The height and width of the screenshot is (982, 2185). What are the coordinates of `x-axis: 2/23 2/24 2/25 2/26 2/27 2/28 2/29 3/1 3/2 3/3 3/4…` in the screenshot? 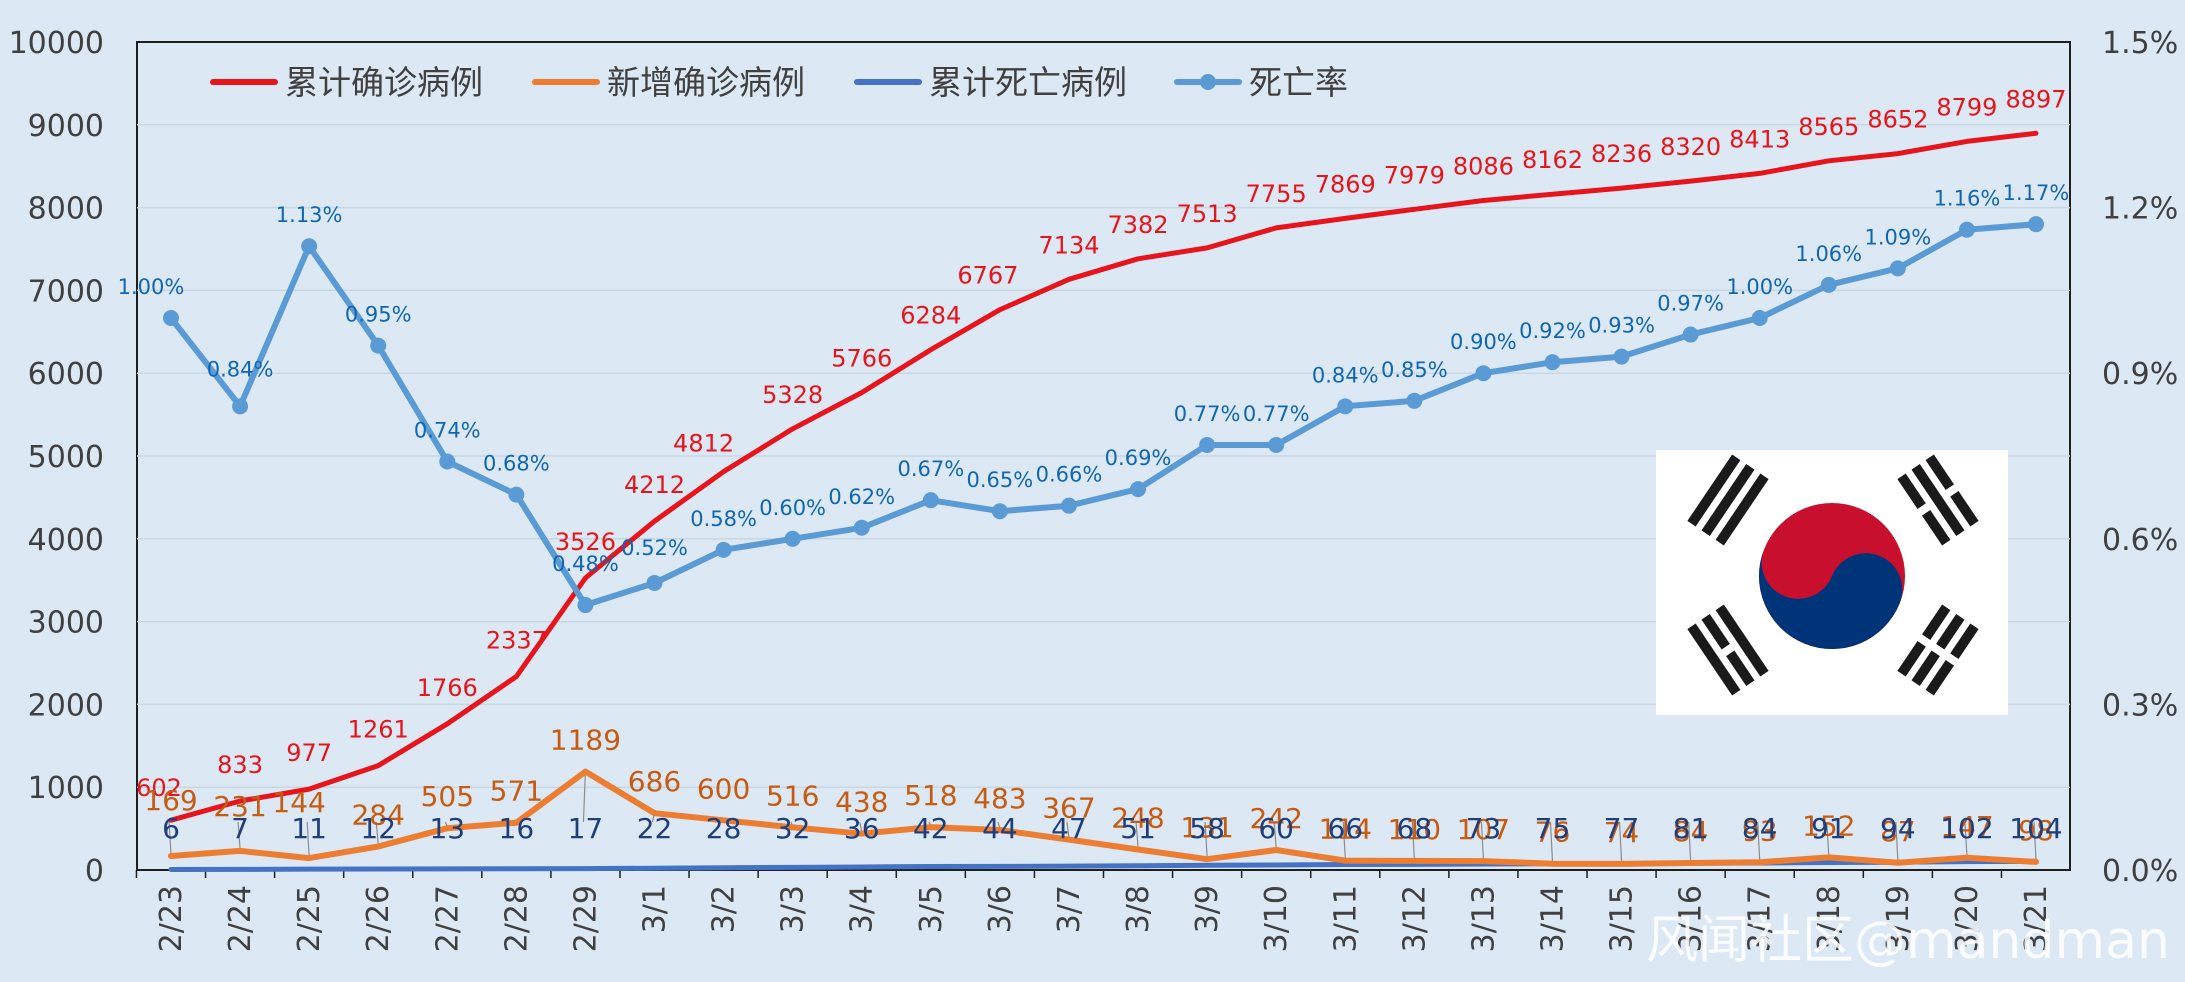 It's located at (1094, 911).